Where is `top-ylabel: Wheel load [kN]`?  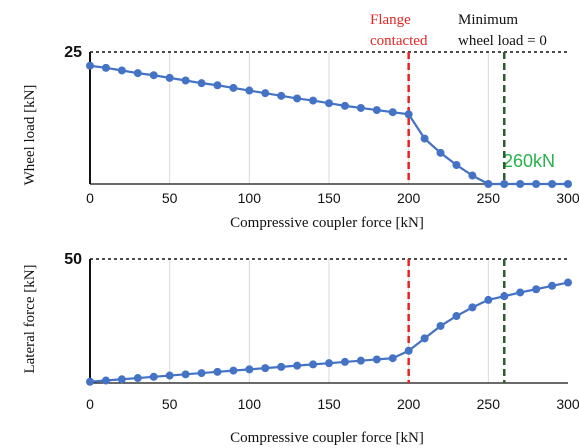 top-ylabel: Wheel load [kN] is located at coordinates (30, 135).